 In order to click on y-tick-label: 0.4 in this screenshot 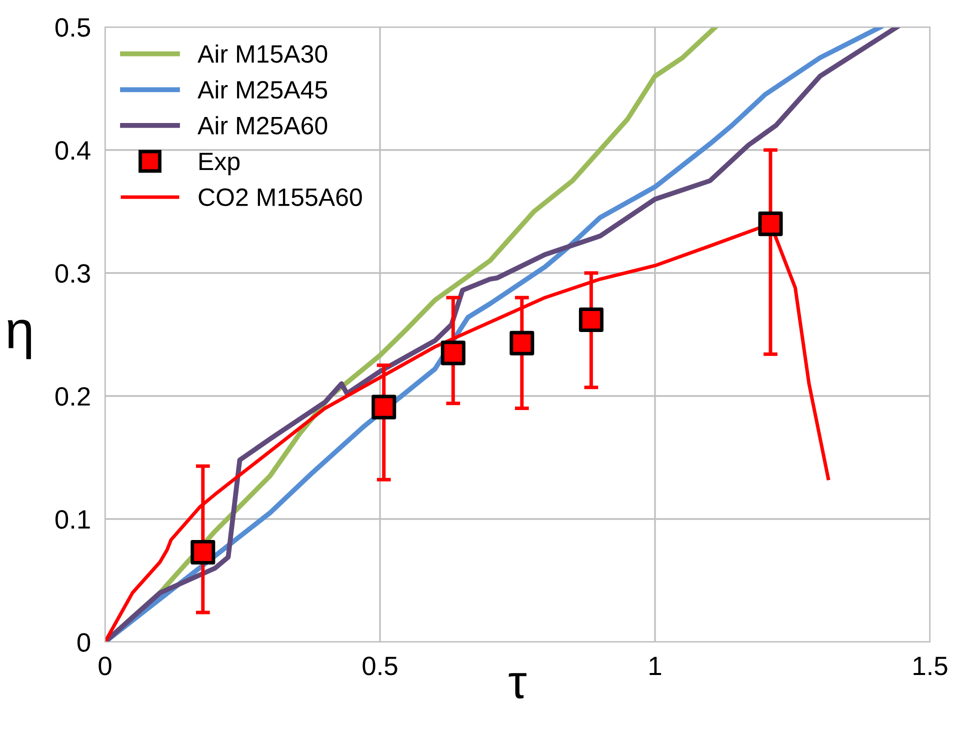, I will do `click(72, 150)`.